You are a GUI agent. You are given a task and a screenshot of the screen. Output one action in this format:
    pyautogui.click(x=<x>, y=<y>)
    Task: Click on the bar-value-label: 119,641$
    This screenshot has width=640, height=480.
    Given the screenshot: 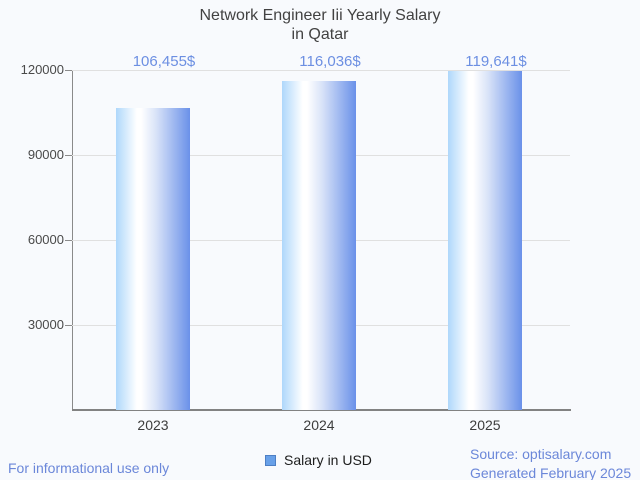 What is the action you would take?
    pyautogui.click(x=496, y=61)
    